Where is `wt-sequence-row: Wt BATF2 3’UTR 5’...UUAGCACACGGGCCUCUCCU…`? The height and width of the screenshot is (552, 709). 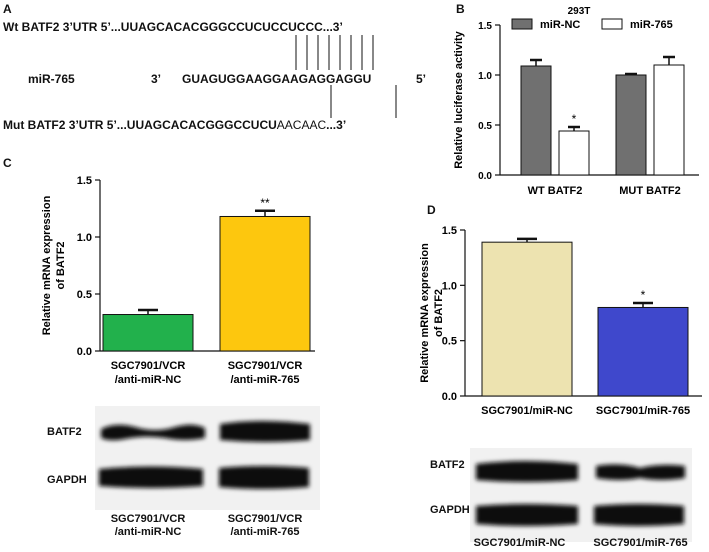 wt-sequence-row: Wt BATF2 3’UTR 5’...UUAGCACACGGGCCUCUCCU… is located at coordinates (173, 27).